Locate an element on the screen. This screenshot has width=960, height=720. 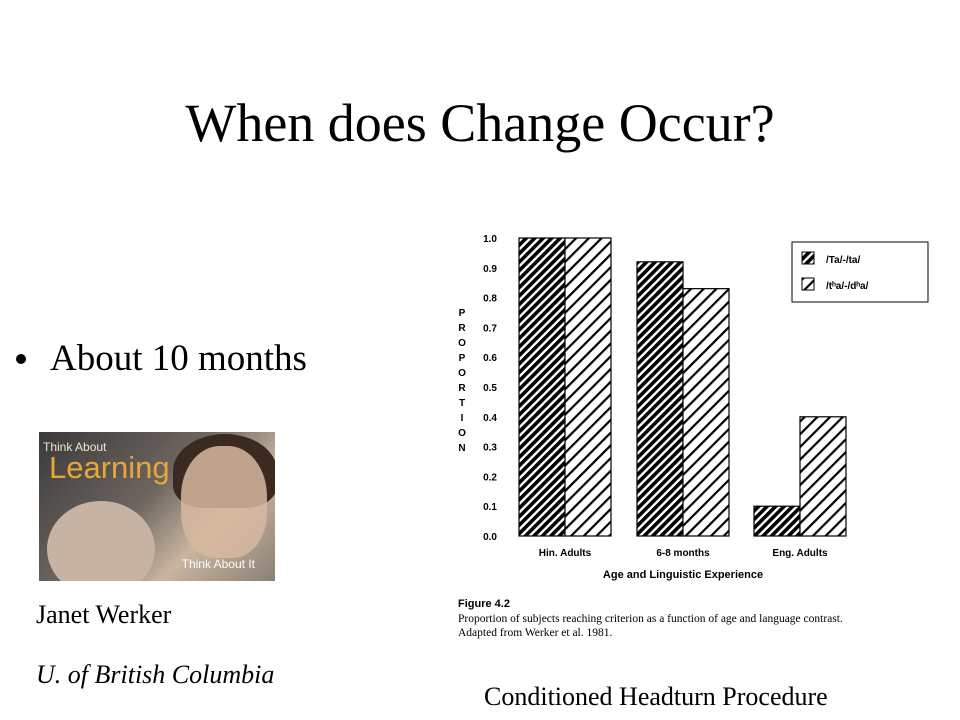
y-axis-title-letter: N is located at coordinates (461, 448).